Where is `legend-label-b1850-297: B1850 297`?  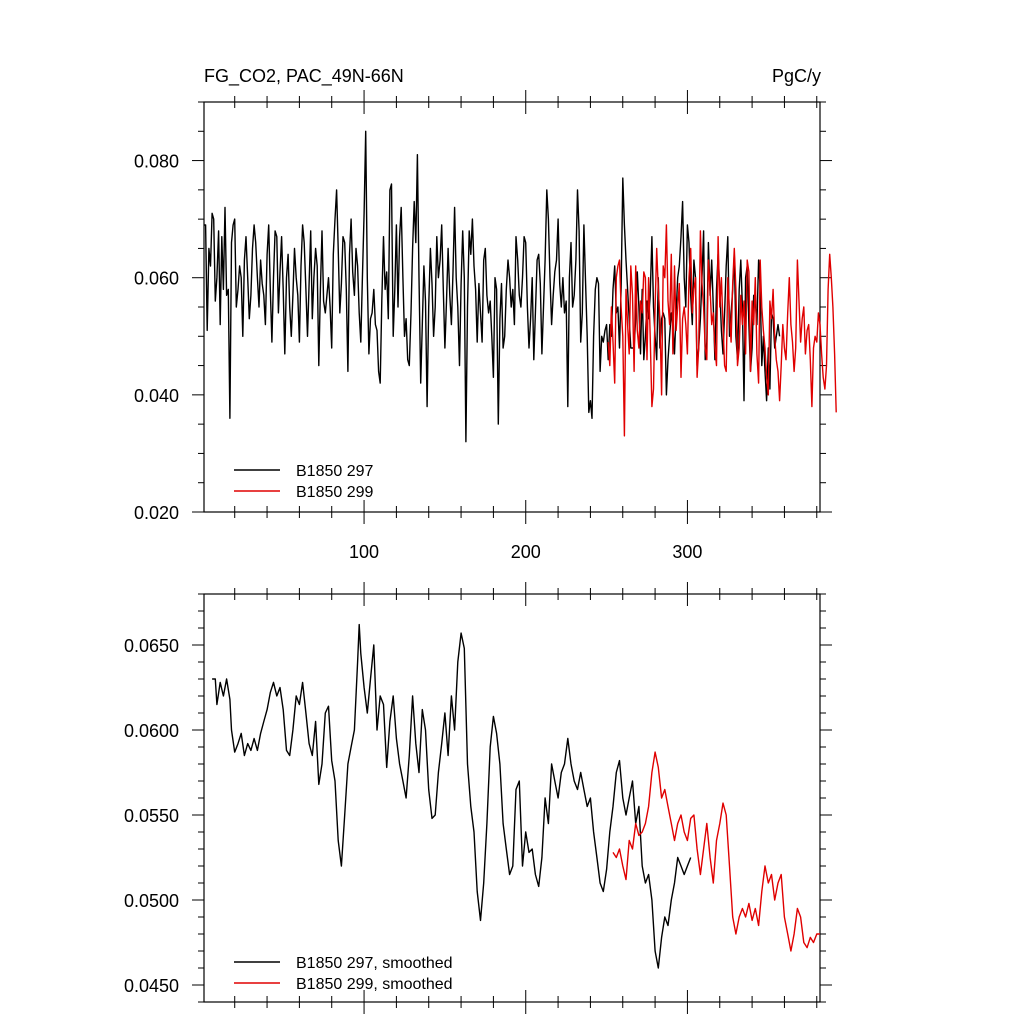 legend-label-b1850-297: B1850 297 is located at coordinates (335, 471).